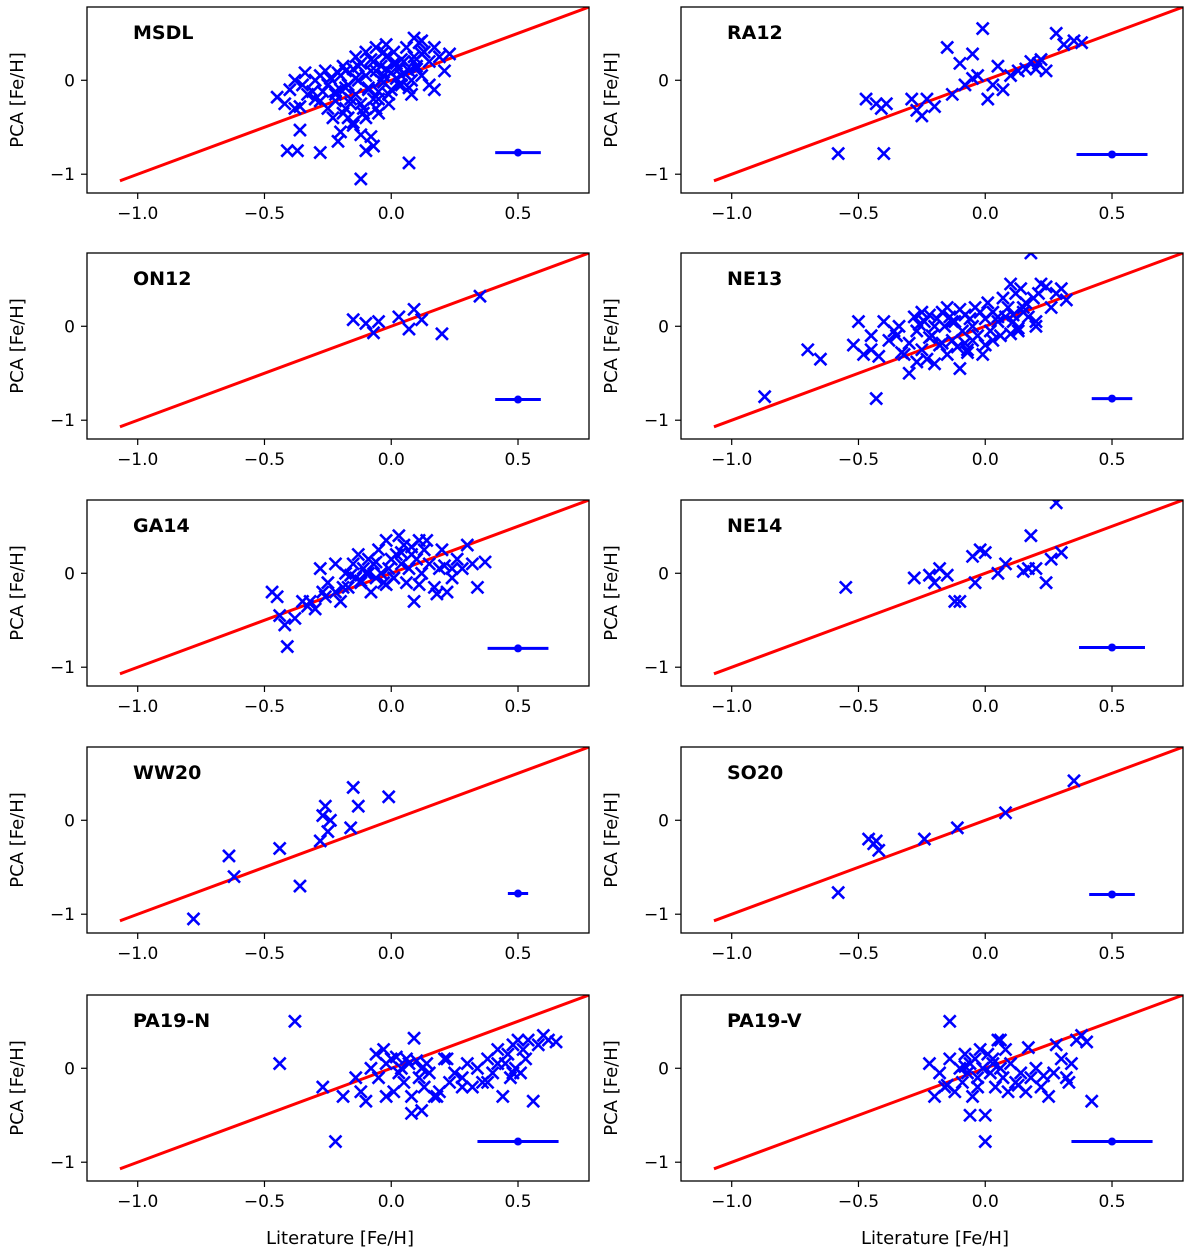 The image size is (1200, 1255). Describe the element at coordinates (755, 773) in the screenshot. I see `panel-title: SO20` at that location.